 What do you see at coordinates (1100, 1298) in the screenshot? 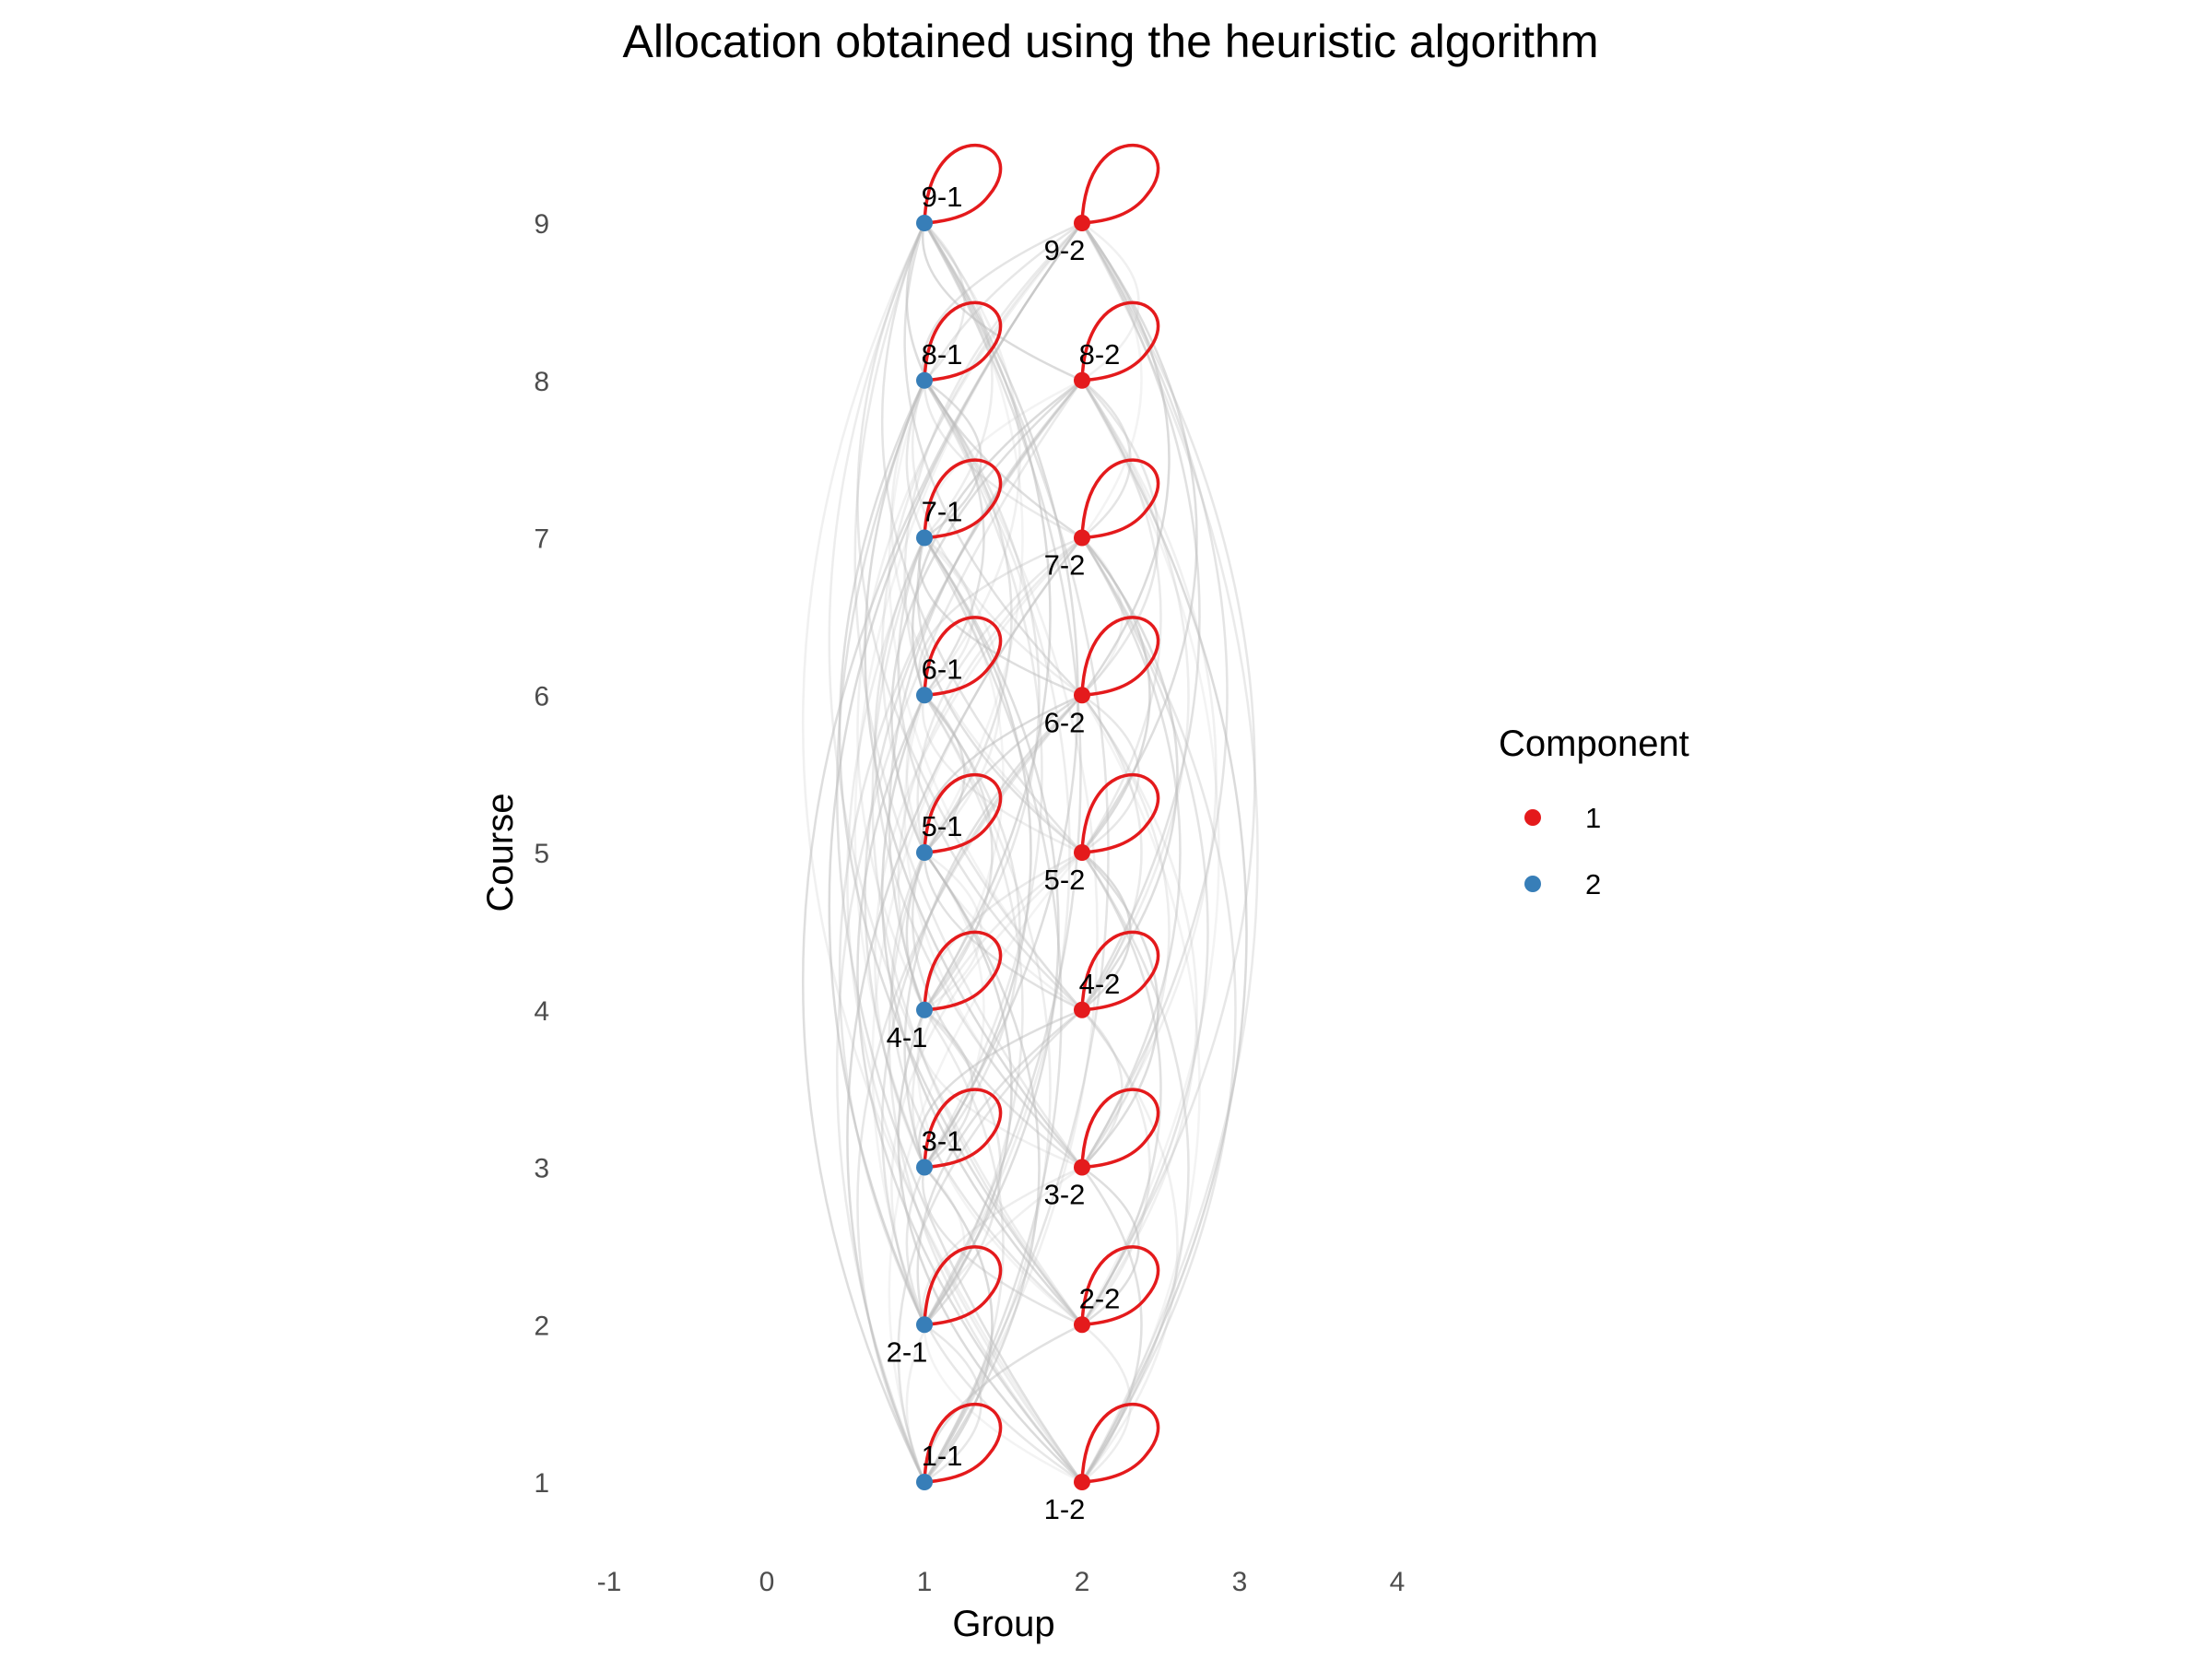
I see `node-label-2-2: 2-2` at bounding box center [1100, 1298].